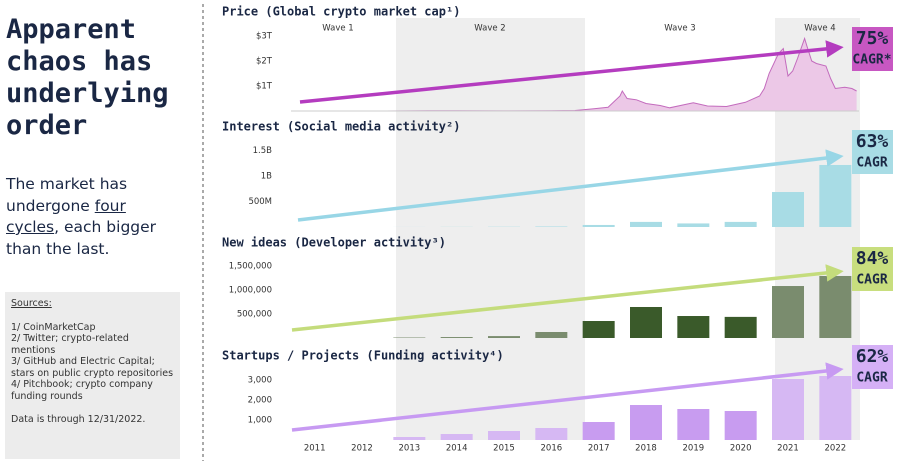  What do you see at coordinates (872, 141) in the screenshot?
I see `cagr-value: 63%` at bounding box center [872, 141].